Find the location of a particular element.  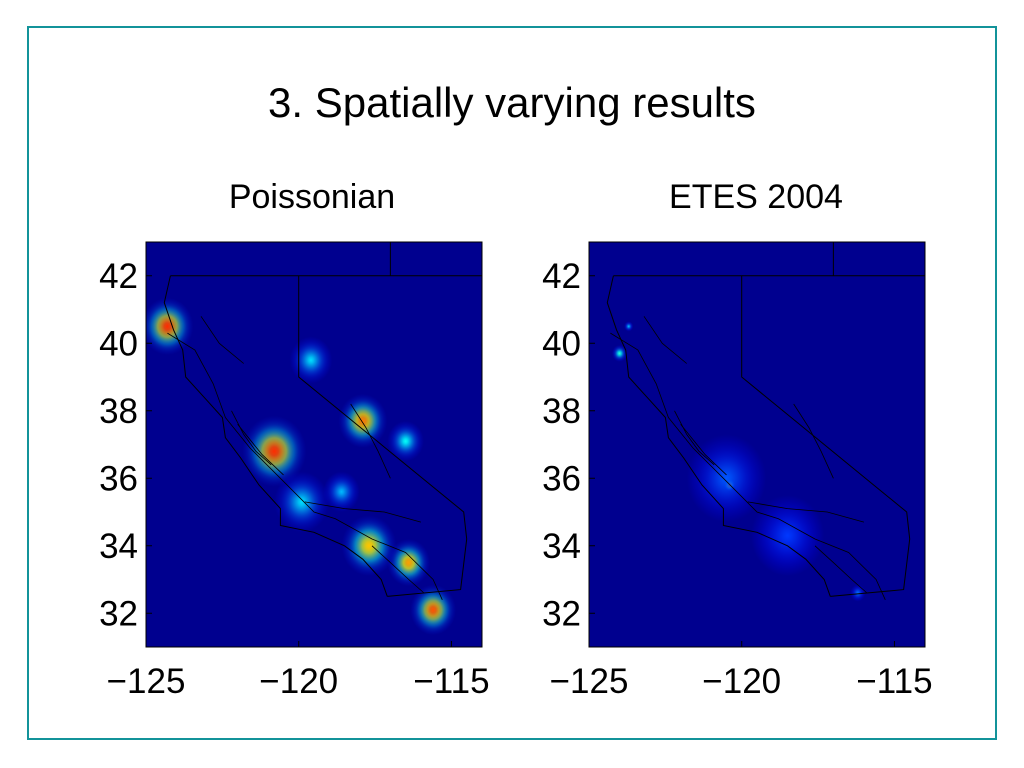

slide-title: 3. Spatially varying results is located at coordinates (512, 102).